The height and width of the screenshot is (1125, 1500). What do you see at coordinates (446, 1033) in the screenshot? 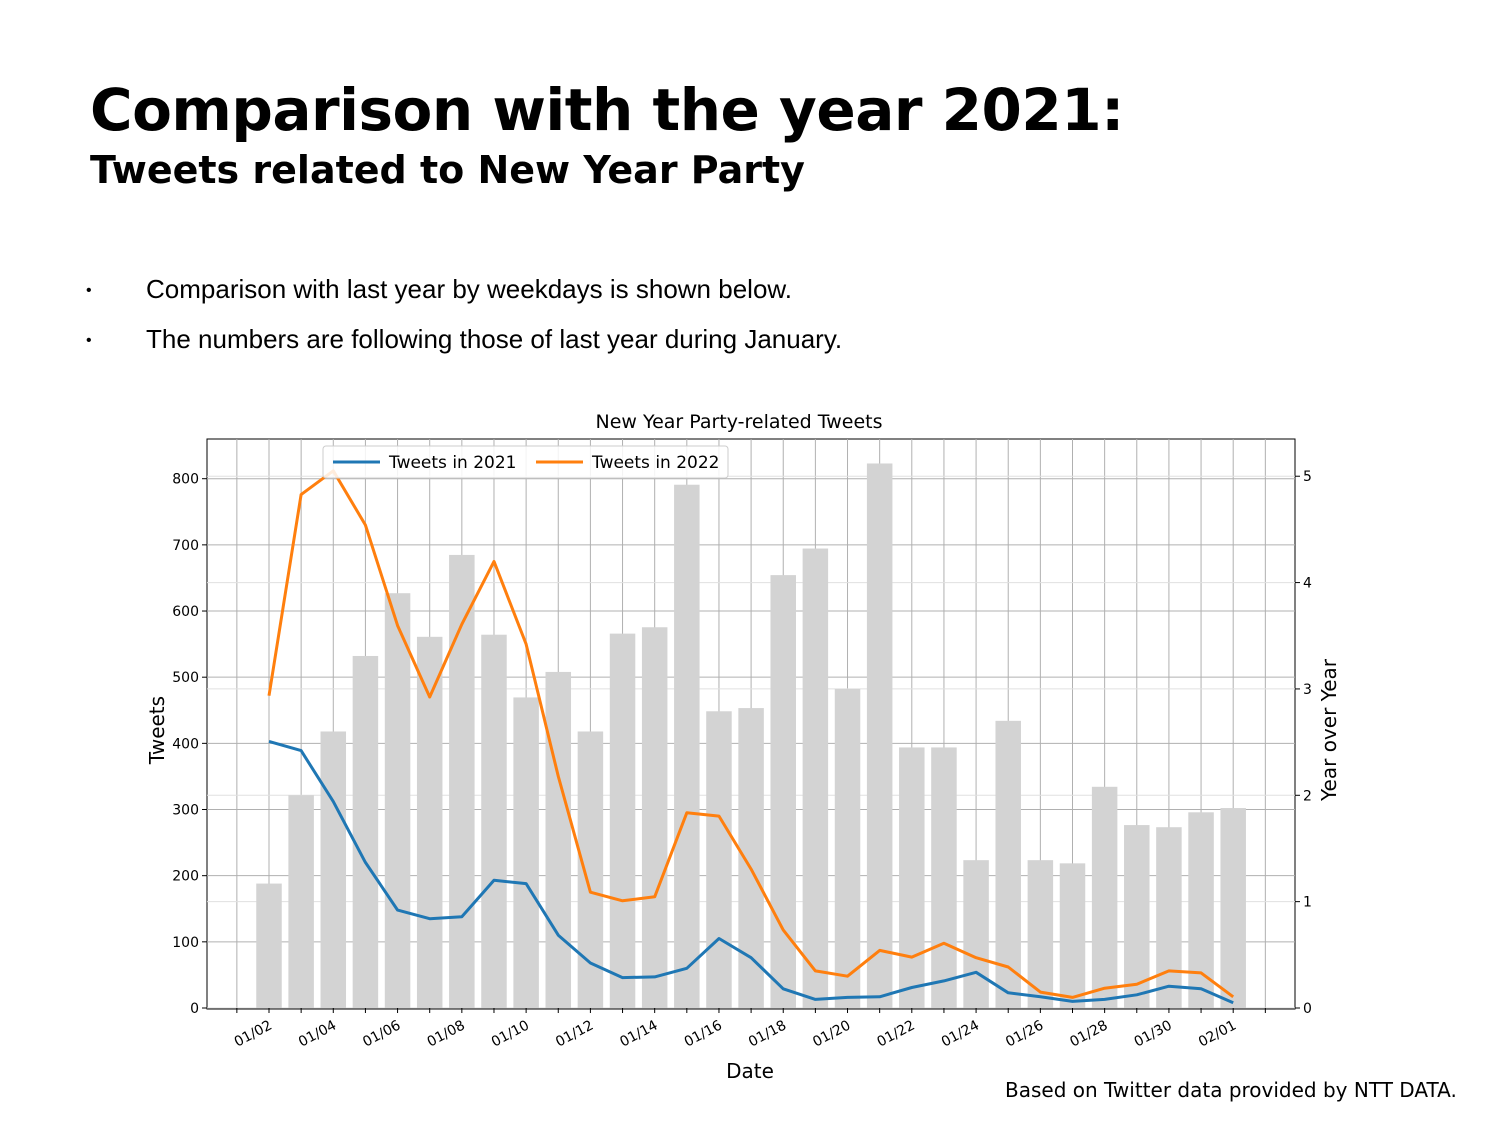
I see `x-tick-label: 01/08` at bounding box center [446, 1033].